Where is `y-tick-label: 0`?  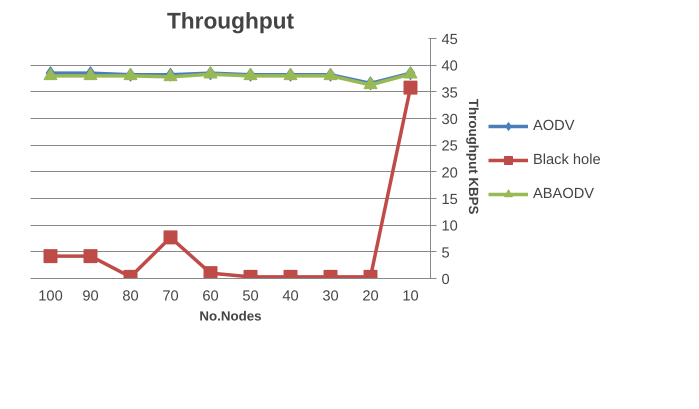 y-tick-label: 0 is located at coordinates (446, 280).